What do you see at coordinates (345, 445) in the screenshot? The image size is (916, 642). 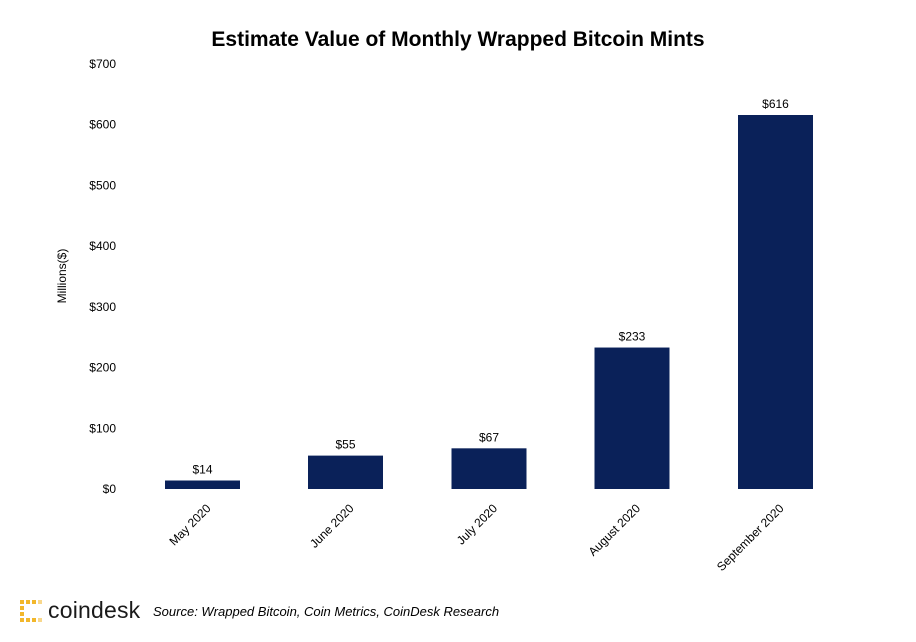 I see `data-label: $55` at bounding box center [345, 445].